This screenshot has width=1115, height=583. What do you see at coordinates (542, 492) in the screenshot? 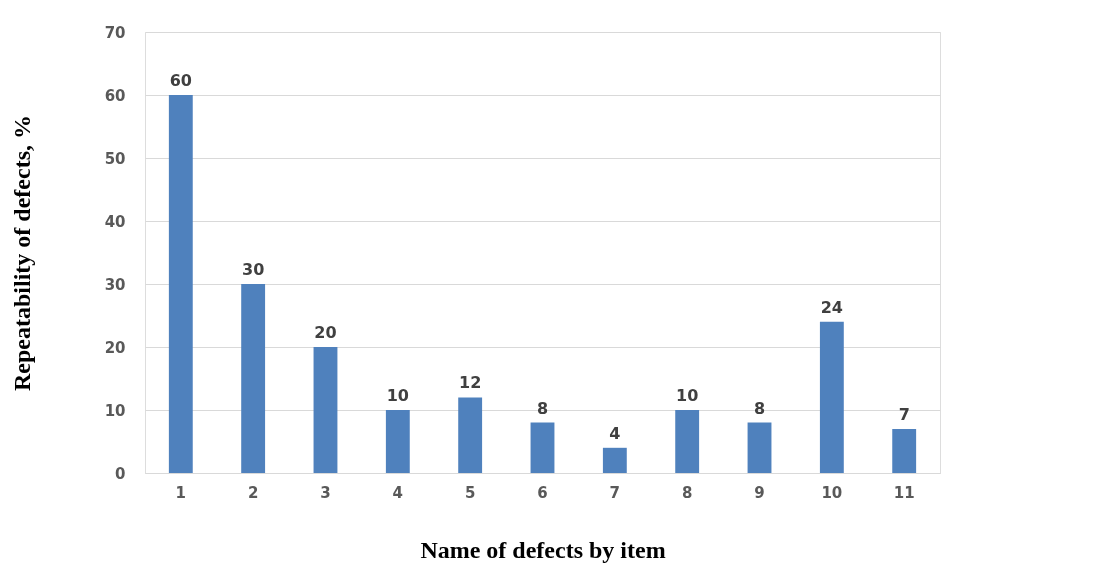
I see `x-tick-label: 6` at bounding box center [542, 492].